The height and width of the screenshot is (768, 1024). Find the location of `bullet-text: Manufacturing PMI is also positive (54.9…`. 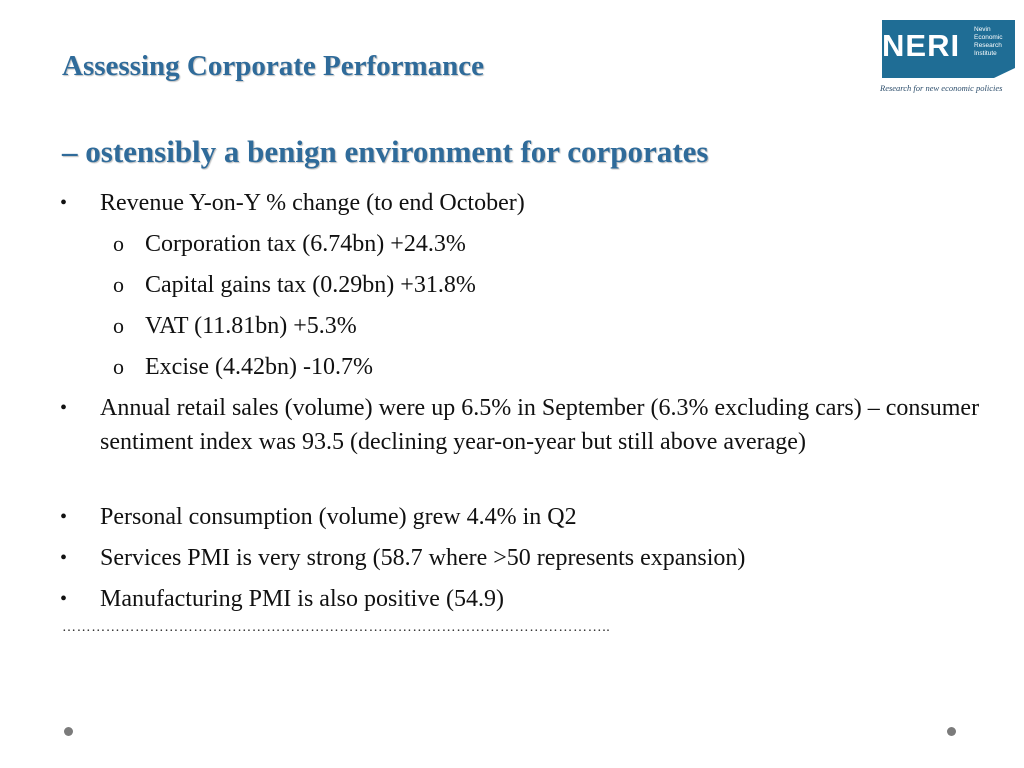

bullet-text: Manufacturing PMI is also positive (54.9… is located at coordinates (302, 599).